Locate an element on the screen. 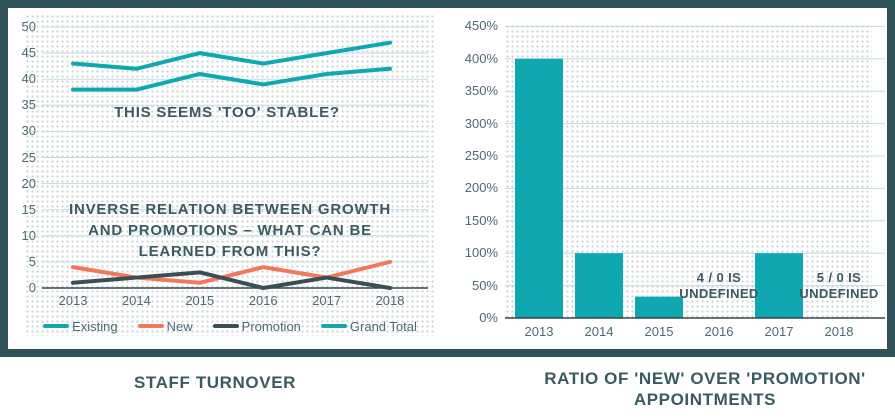 This screenshot has height=420, width=895. staff-turnover-legend: Existing New Promotion Grand Total is located at coordinates (230, 326).